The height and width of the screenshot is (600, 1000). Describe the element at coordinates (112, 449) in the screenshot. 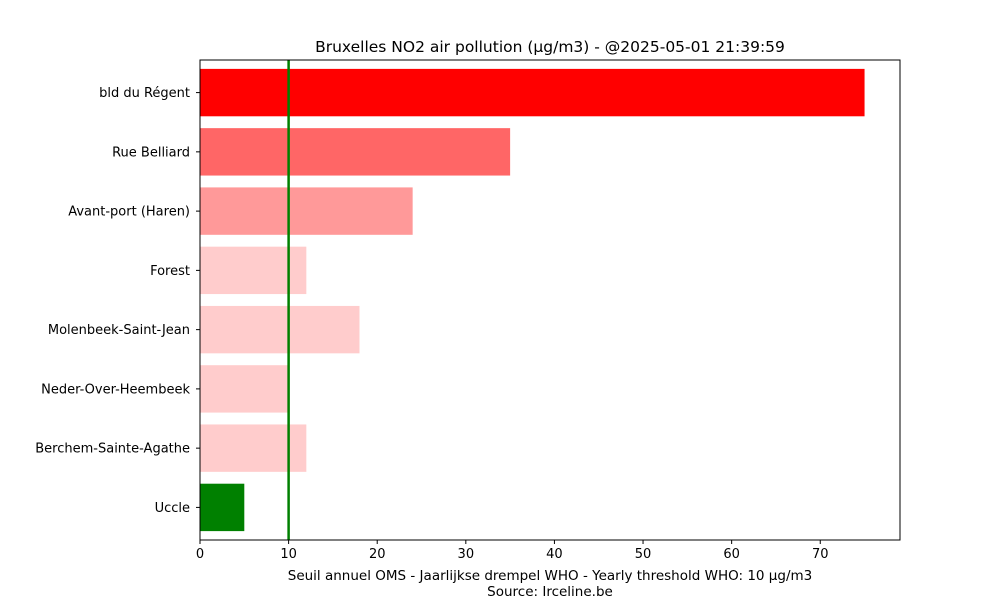

I see `y-tick-label-6: Berchem-Sainte-Agathe` at that location.